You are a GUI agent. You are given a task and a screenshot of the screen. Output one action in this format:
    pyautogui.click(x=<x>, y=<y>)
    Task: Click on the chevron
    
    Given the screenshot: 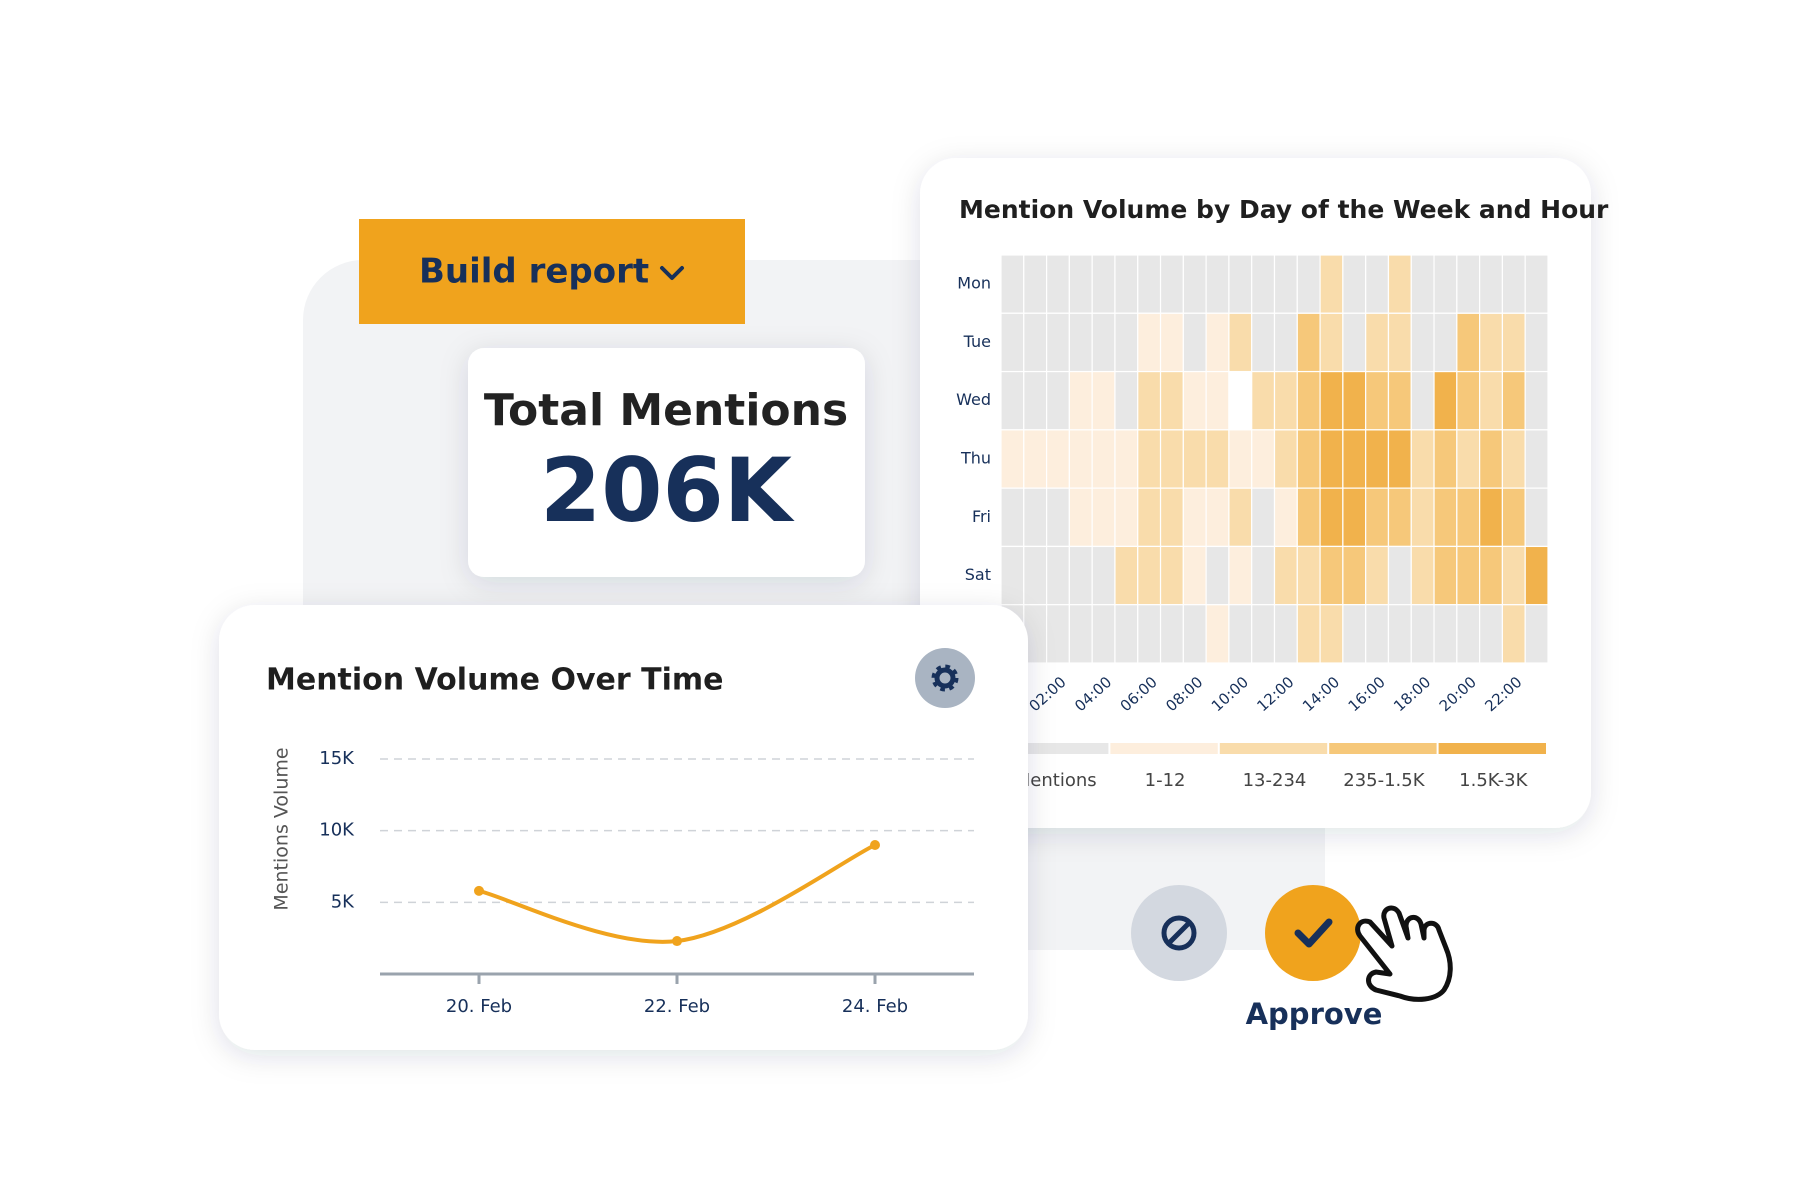 What is the action you would take?
    pyautogui.click(x=672, y=273)
    